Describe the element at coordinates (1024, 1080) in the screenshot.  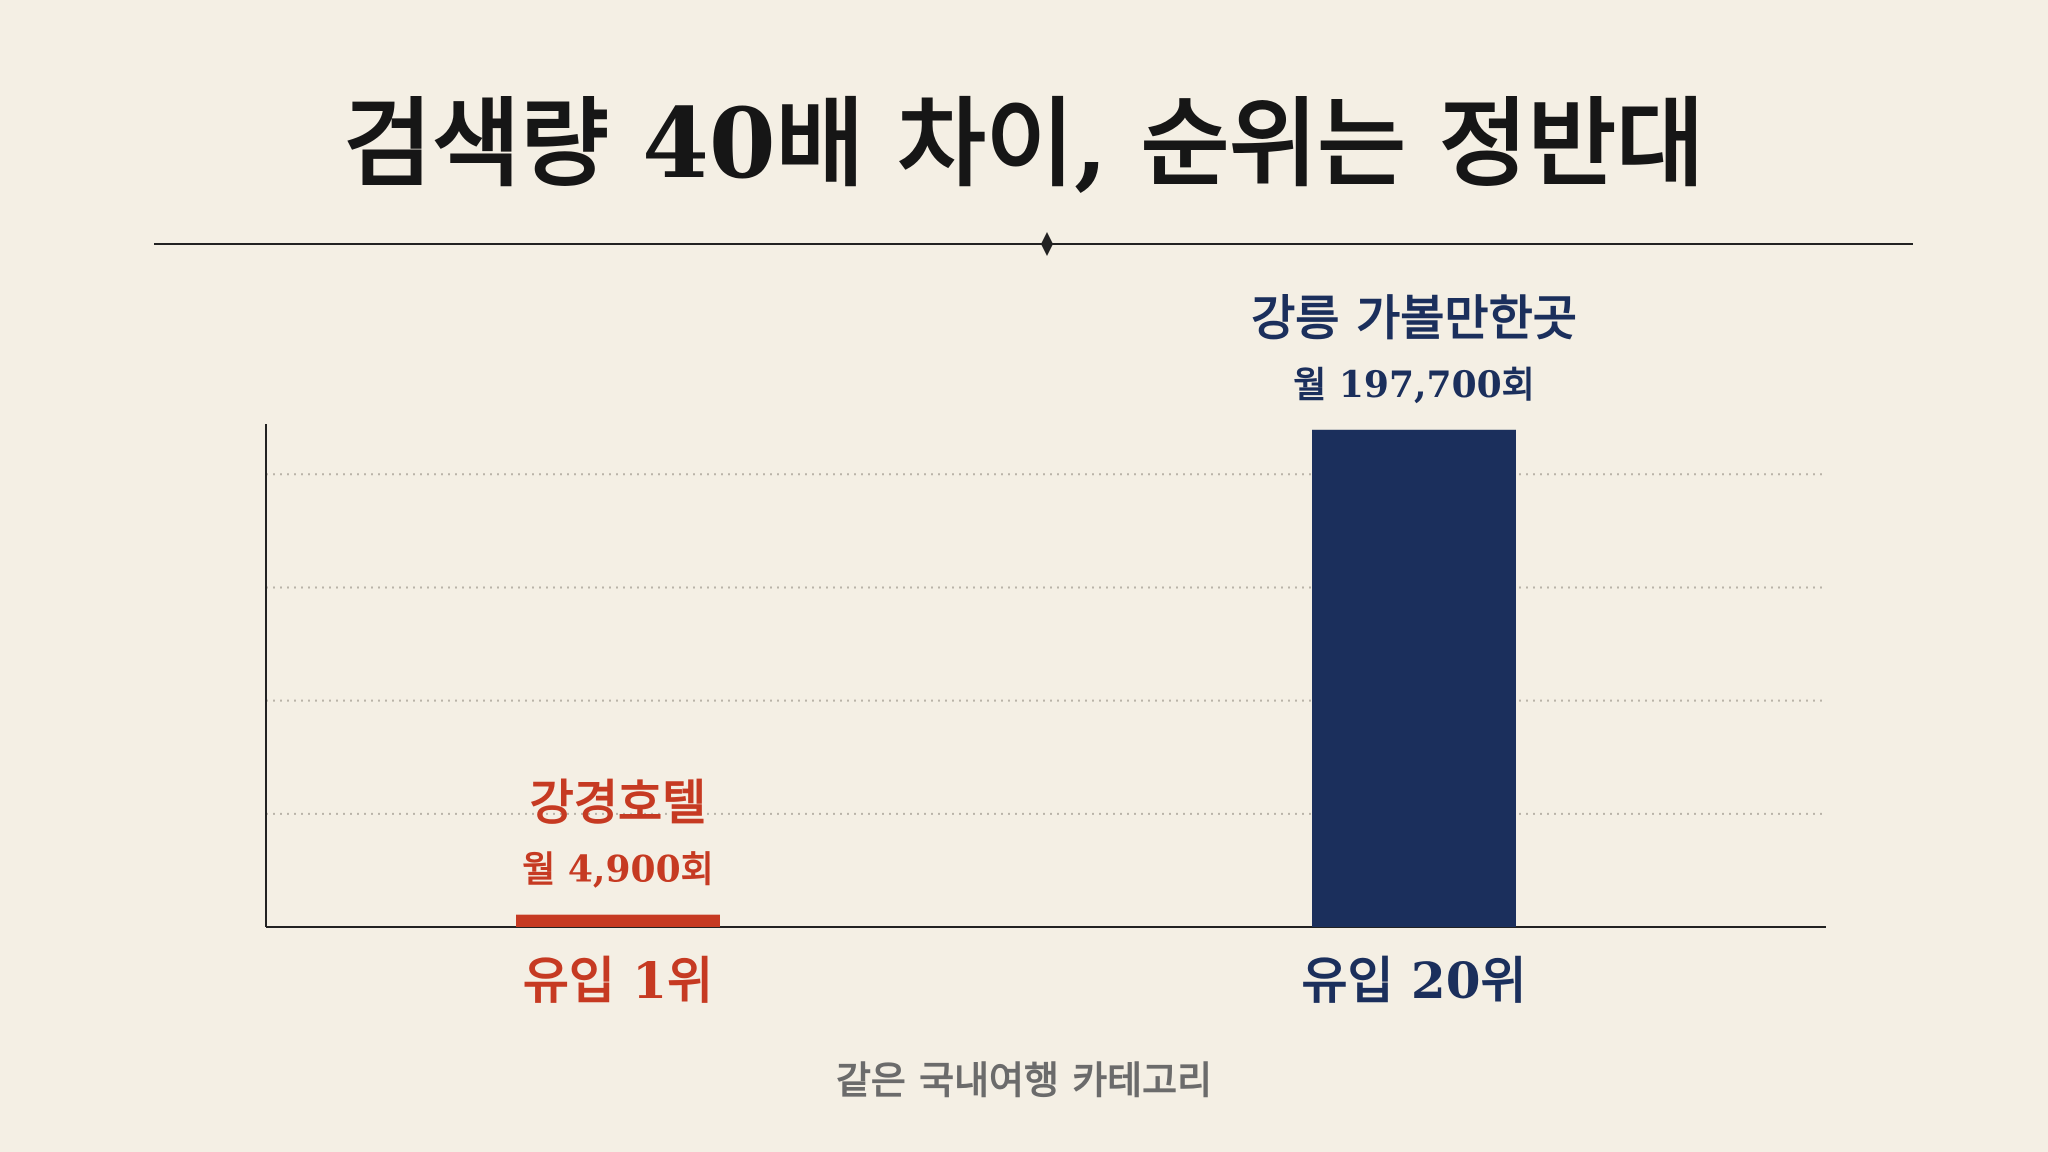
I see `footnote: 같은 국내여행 카테고리` at that location.